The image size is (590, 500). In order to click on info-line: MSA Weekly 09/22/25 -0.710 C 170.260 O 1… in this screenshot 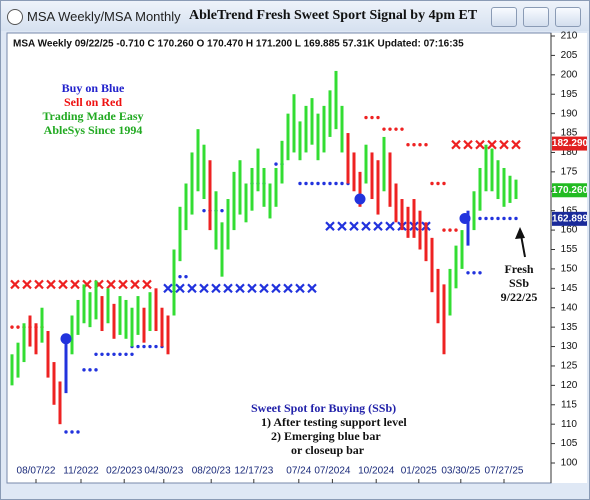, I will do `click(238, 44)`.